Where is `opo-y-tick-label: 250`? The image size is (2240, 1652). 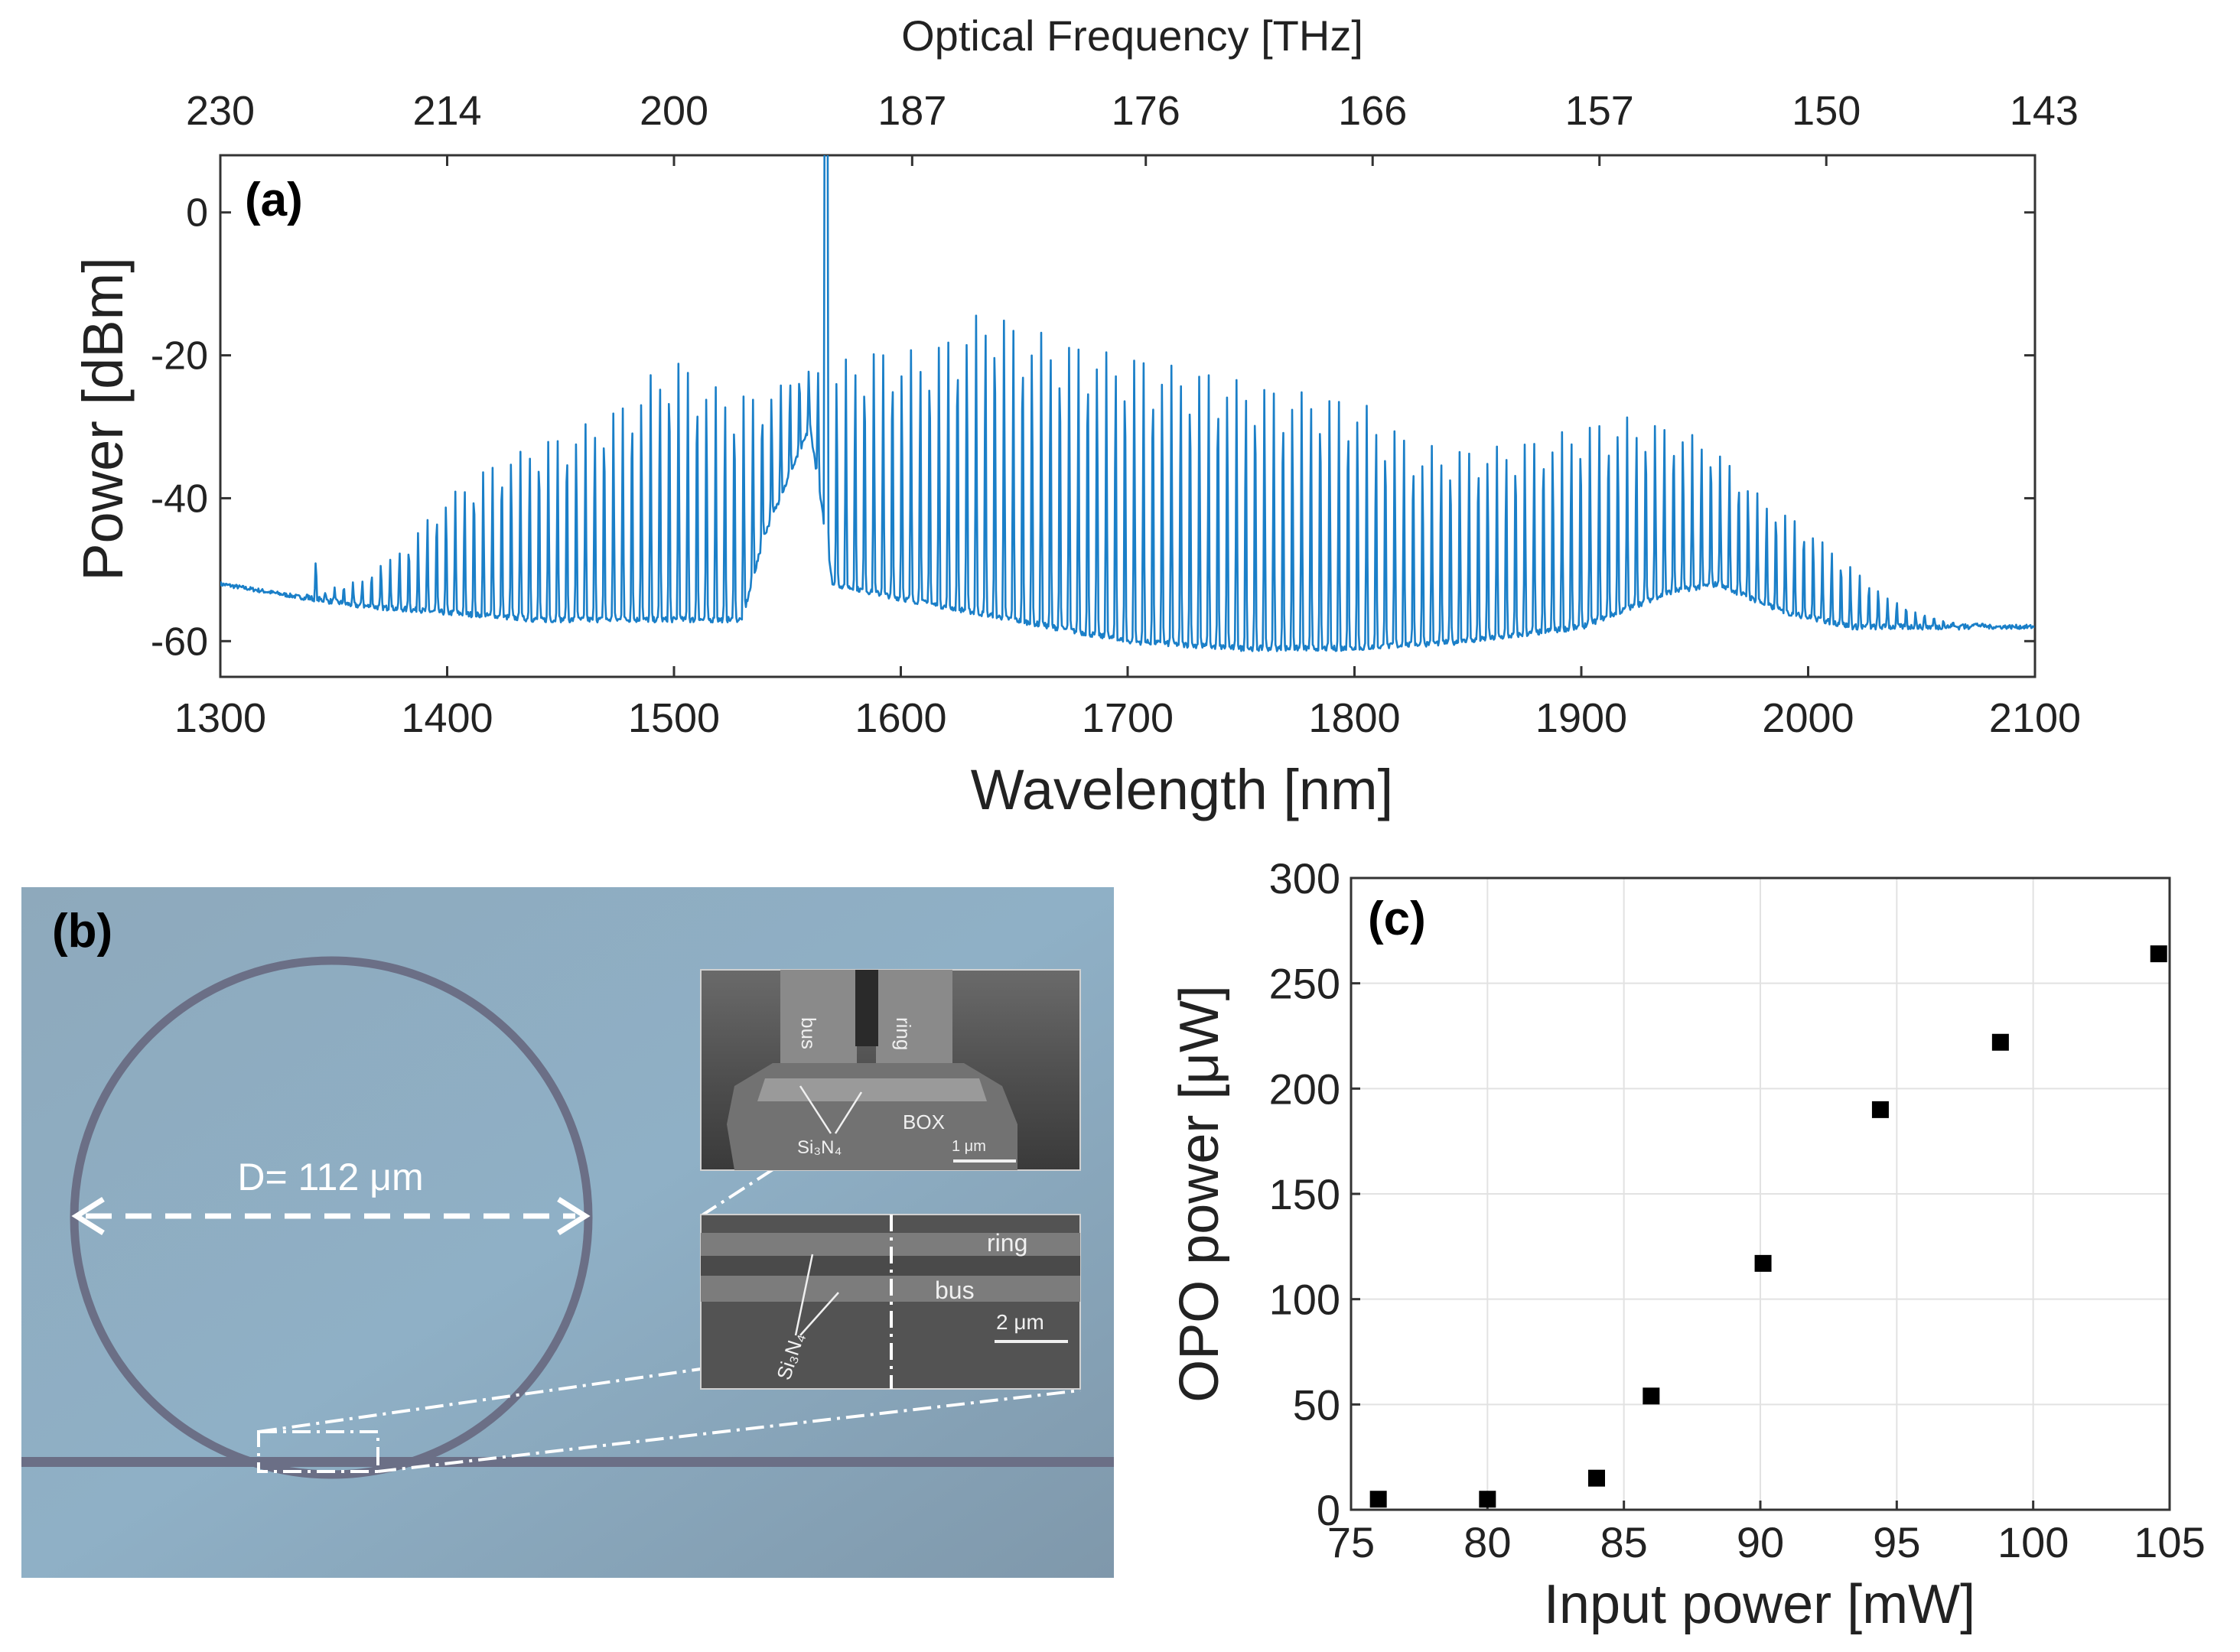
opo-y-tick-label: 250 is located at coordinates (1304, 984).